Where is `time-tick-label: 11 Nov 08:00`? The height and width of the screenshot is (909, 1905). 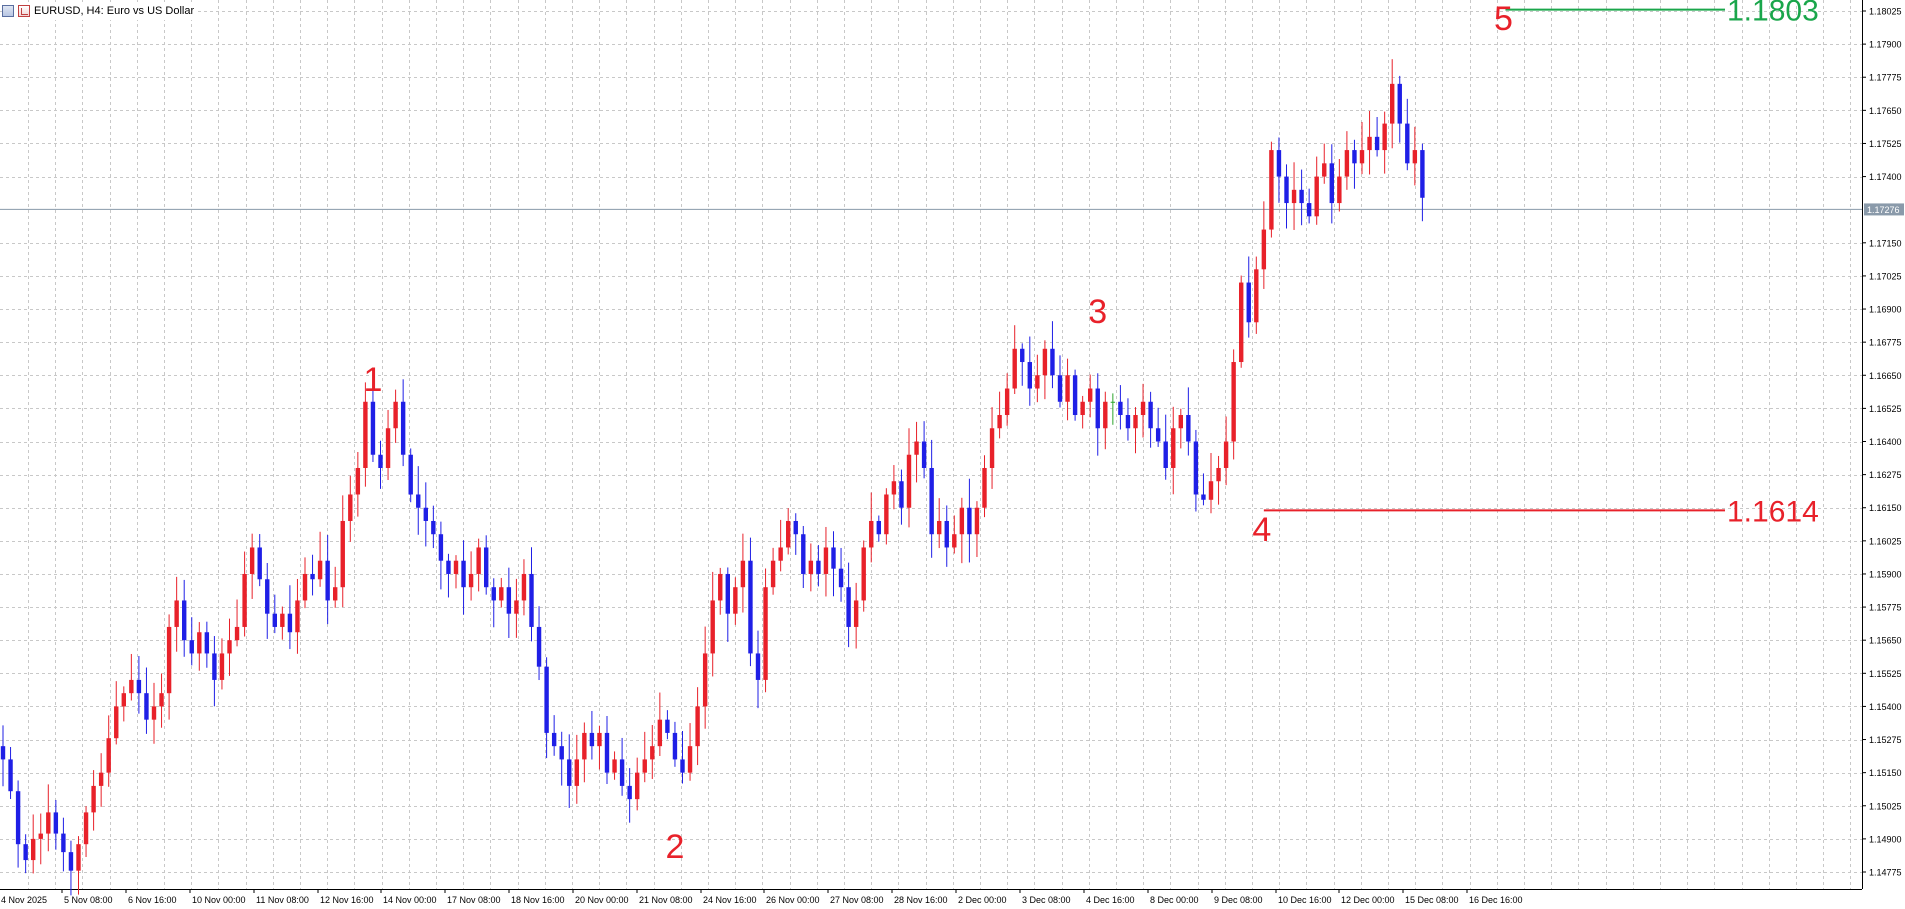
time-tick-label: 11 Nov 08:00 is located at coordinates (282, 900).